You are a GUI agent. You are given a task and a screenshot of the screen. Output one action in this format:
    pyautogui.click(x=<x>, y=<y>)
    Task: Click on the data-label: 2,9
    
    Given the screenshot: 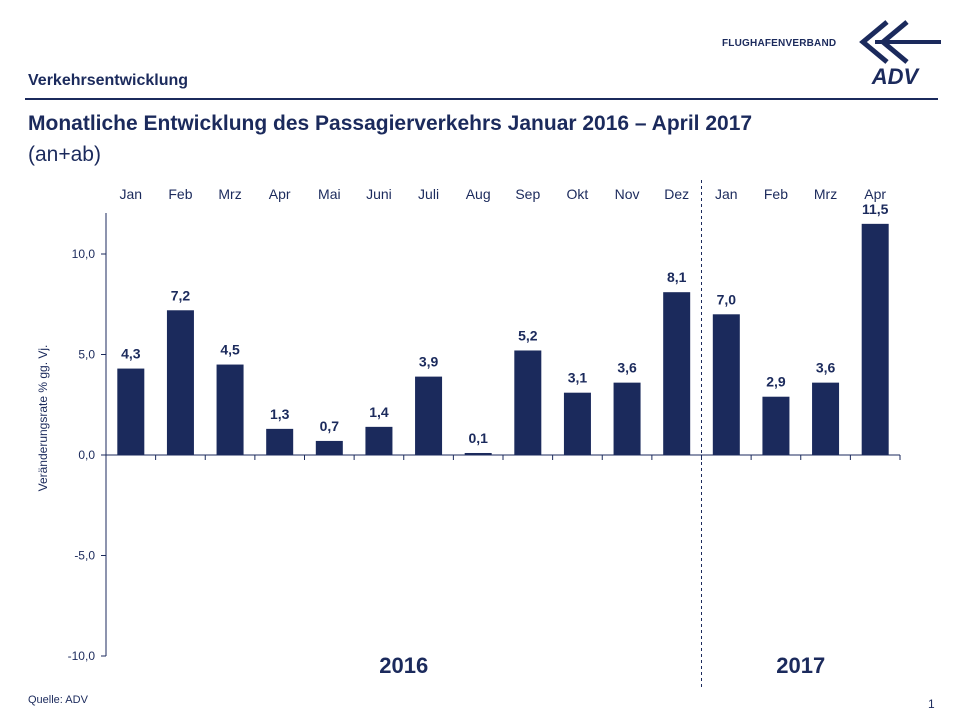 What is the action you would take?
    pyautogui.click(x=776, y=382)
    